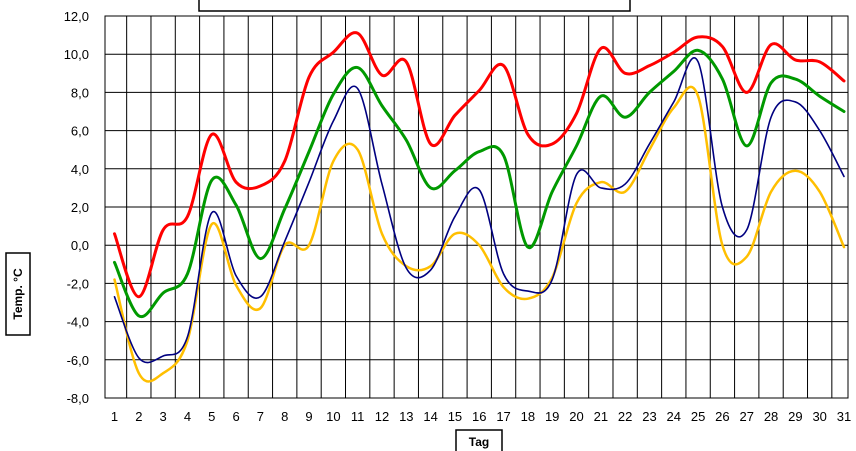  Describe the element at coordinates (746, 416) in the screenshot. I see `x-tick-label: 27` at that location.